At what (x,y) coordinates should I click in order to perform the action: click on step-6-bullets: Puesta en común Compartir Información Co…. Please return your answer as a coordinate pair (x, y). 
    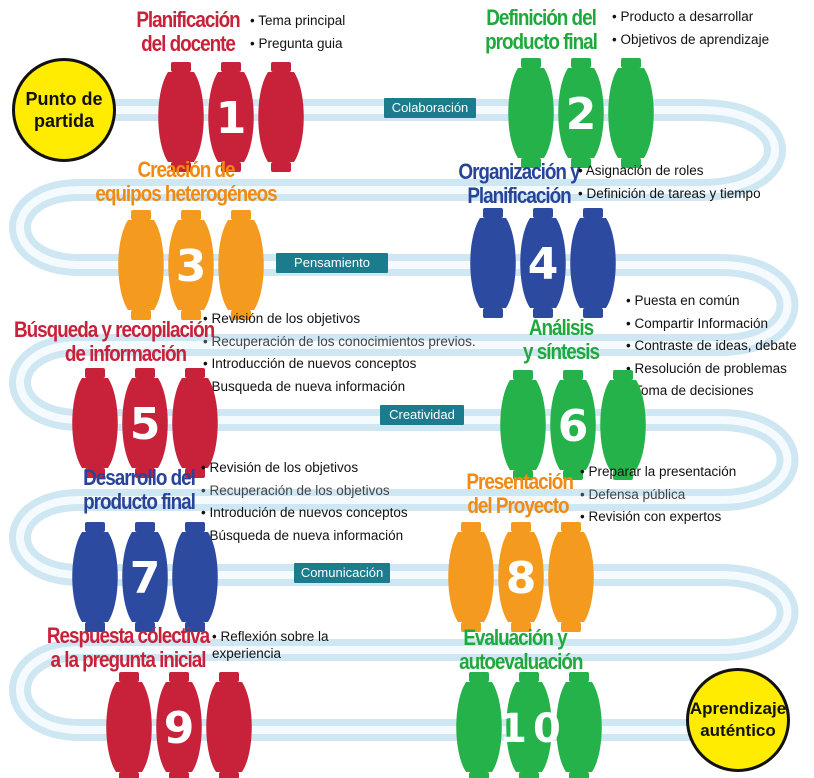
    Looking at the image, I should click on (711, 346).